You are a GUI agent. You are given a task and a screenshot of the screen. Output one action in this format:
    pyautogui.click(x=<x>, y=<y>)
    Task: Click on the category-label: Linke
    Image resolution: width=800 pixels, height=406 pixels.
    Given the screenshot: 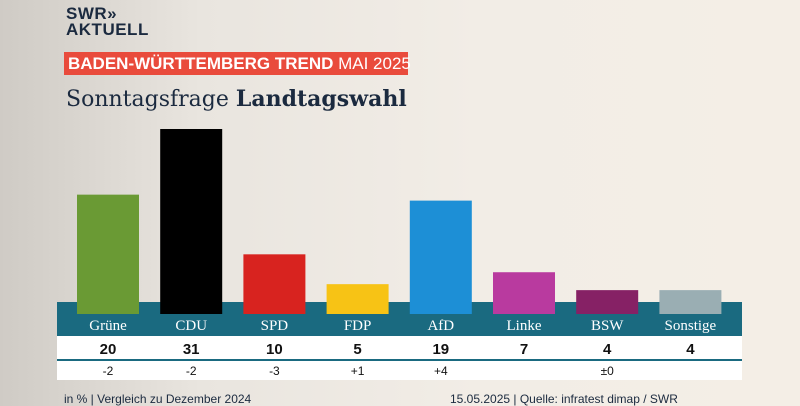 What is the action you would take?
    pyautogui.click(x=524, y=326)
    